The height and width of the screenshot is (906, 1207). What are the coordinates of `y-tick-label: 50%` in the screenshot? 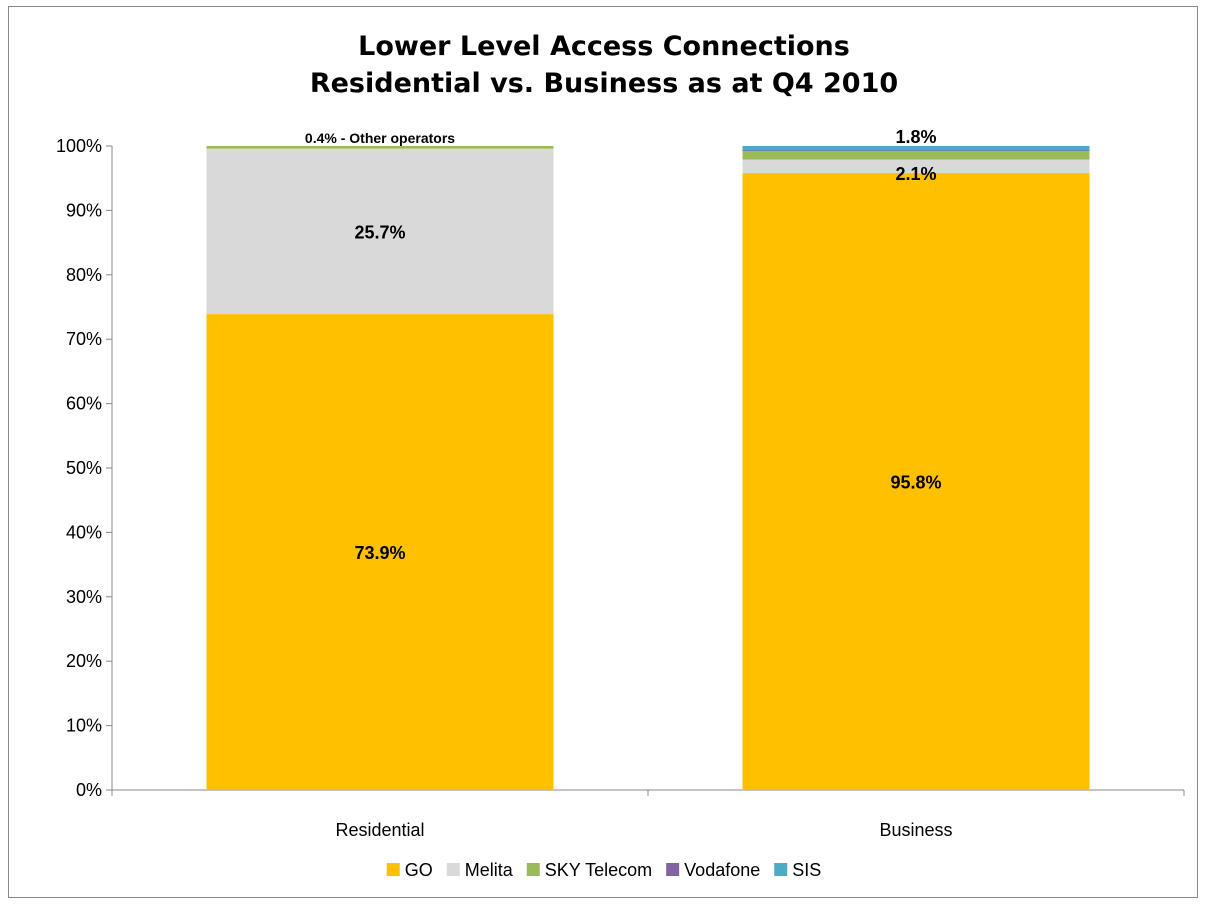 It's located at (84, 468).